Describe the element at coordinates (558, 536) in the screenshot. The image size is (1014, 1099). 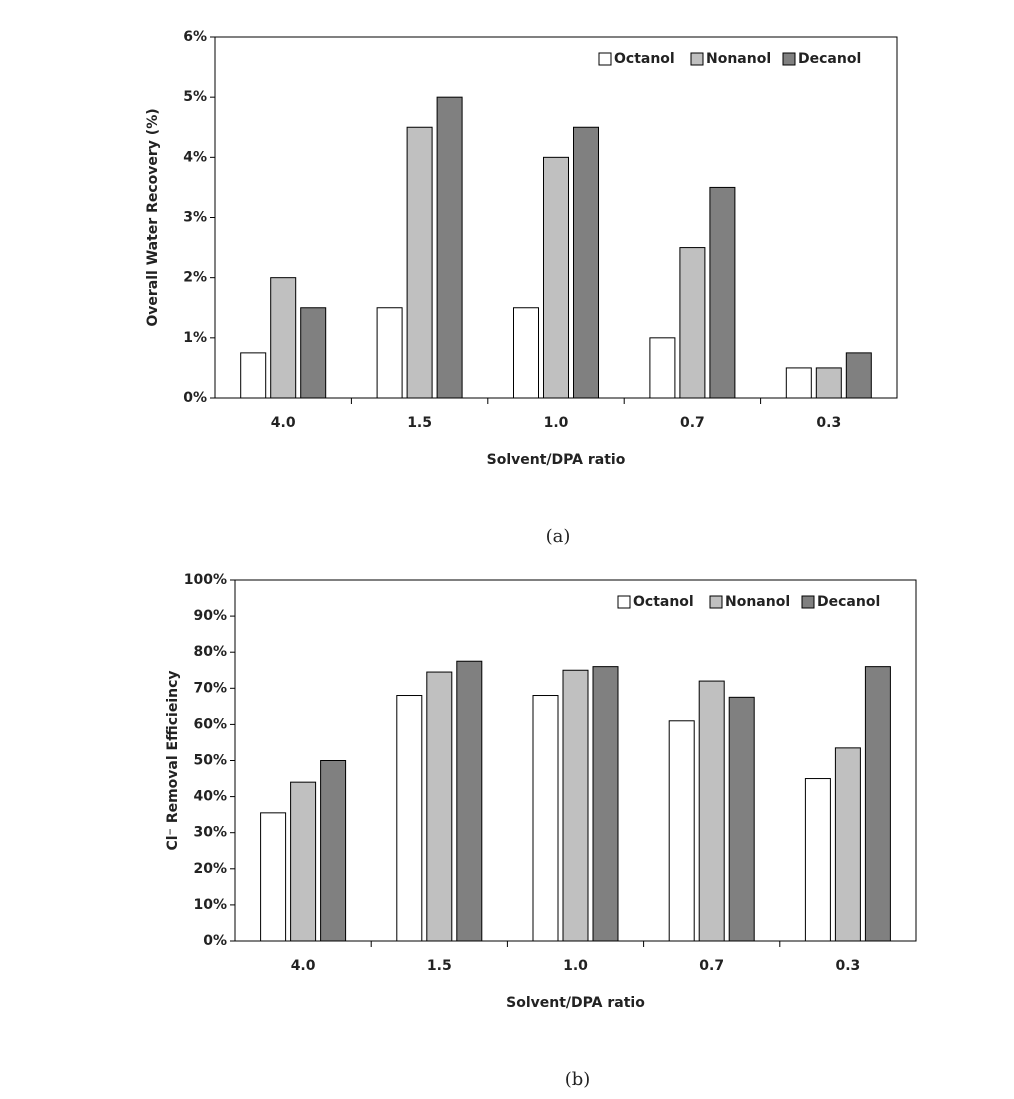
I see `caption: (a)` at that location.